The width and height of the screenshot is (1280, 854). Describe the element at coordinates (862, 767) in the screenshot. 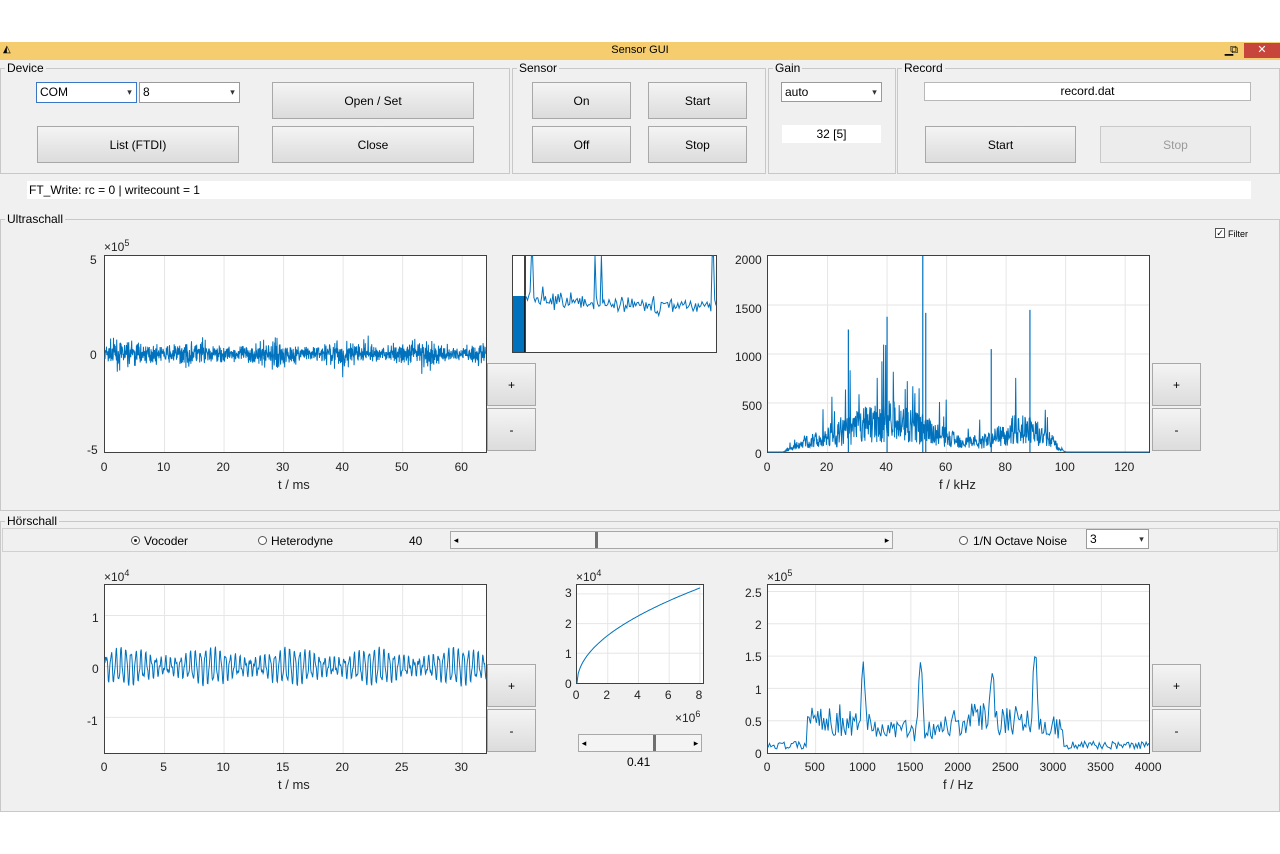

I see `x-tick: 1000` at that location.